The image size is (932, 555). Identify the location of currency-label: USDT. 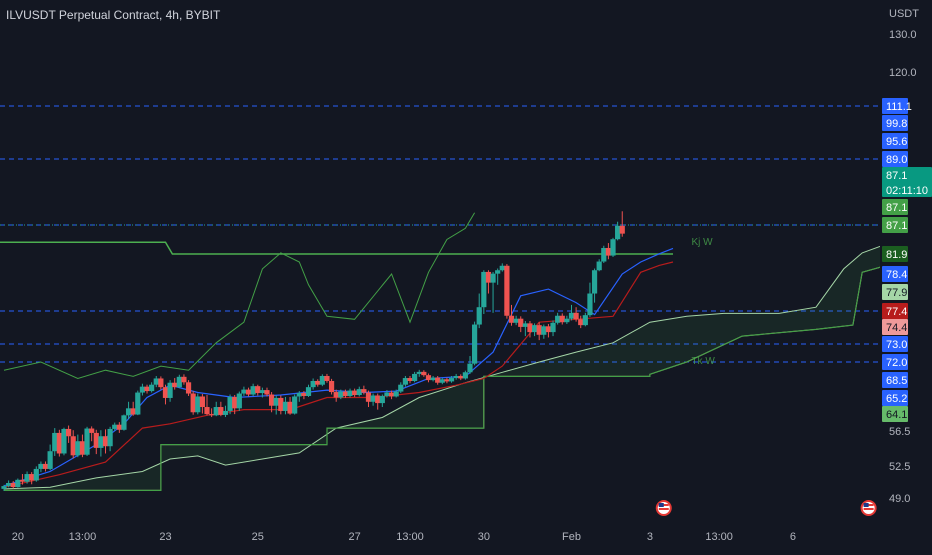
(904, 14).